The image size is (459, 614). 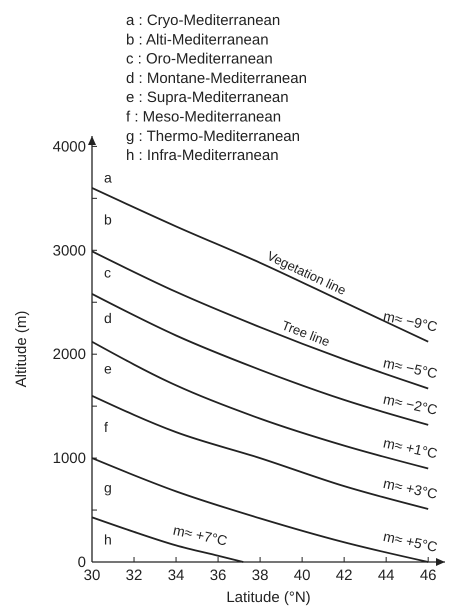 I want to click on annotation: g, so click(x=108, y=488).